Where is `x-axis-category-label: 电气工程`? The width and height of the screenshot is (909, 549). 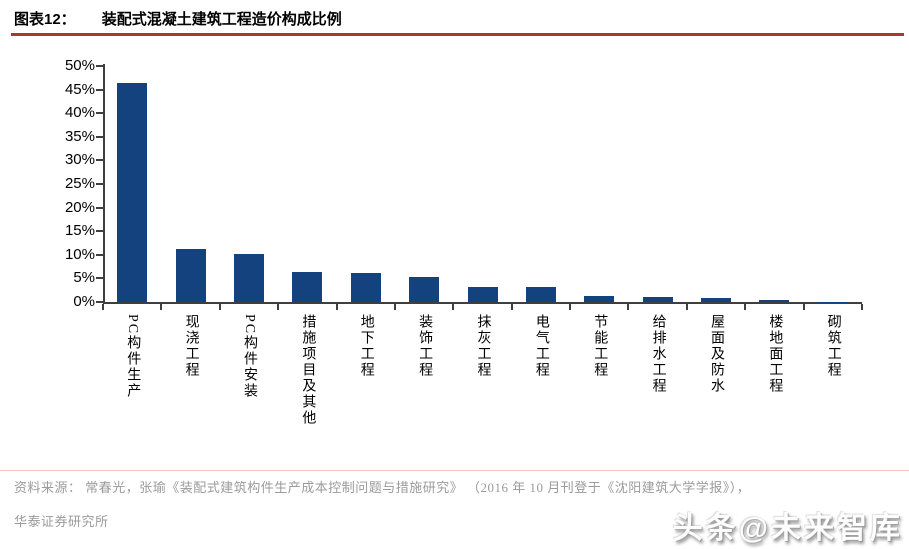
x-axis-category-label: 电气工程 is located at coordinates (541, 346).